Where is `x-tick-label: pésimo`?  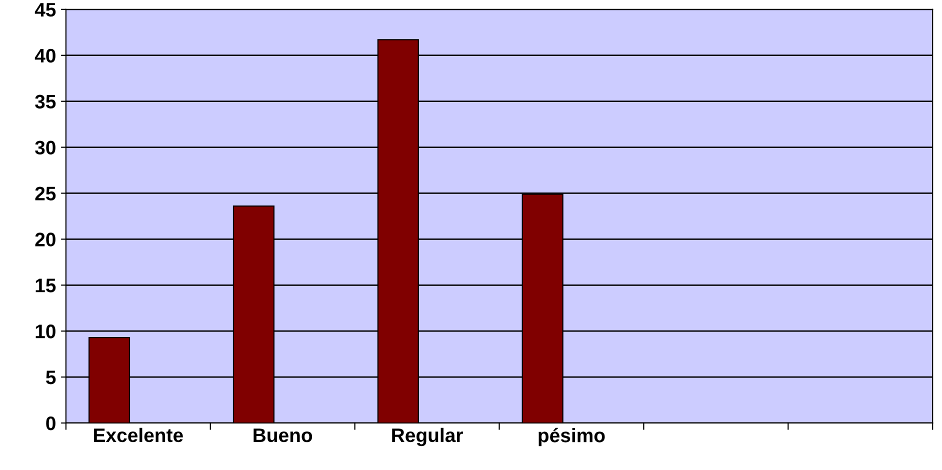 x-tick-label: pésimo is located at coordinates (571, 437).